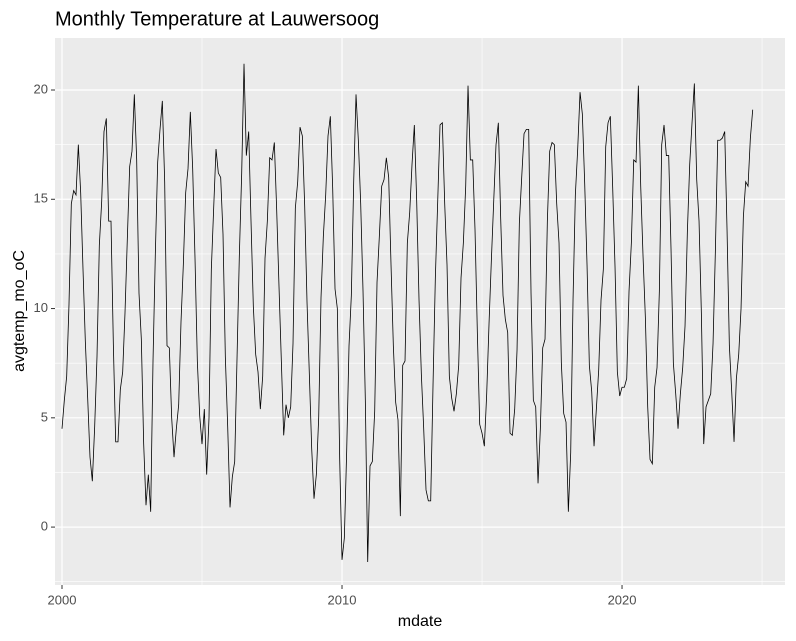  I want to click on y-axis-label: avgtemp_mo_oC, so click(19, 311).